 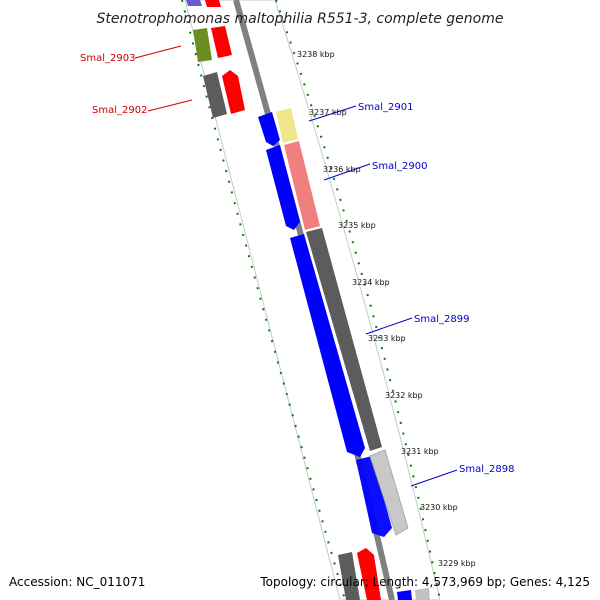 I want to click on kbp-label: 3229 kbp, so click(x=457, y=563).